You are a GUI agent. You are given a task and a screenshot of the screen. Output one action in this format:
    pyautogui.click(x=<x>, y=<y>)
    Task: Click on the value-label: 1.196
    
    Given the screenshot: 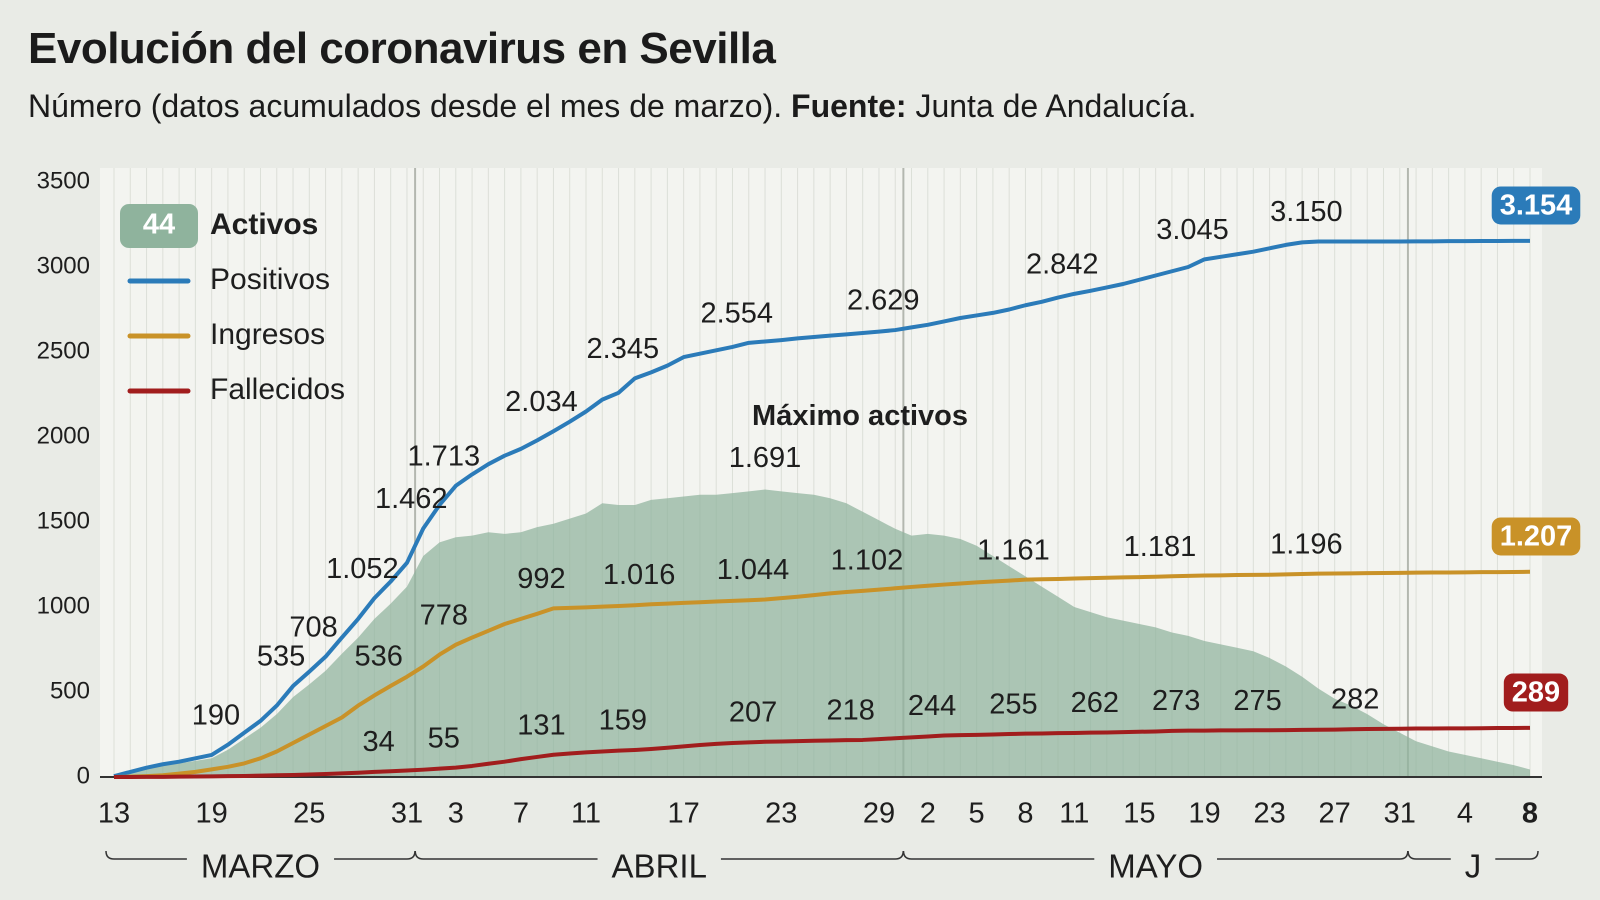 What is the action you would take?
    pyautogui.click(x=1306, y=544)
    